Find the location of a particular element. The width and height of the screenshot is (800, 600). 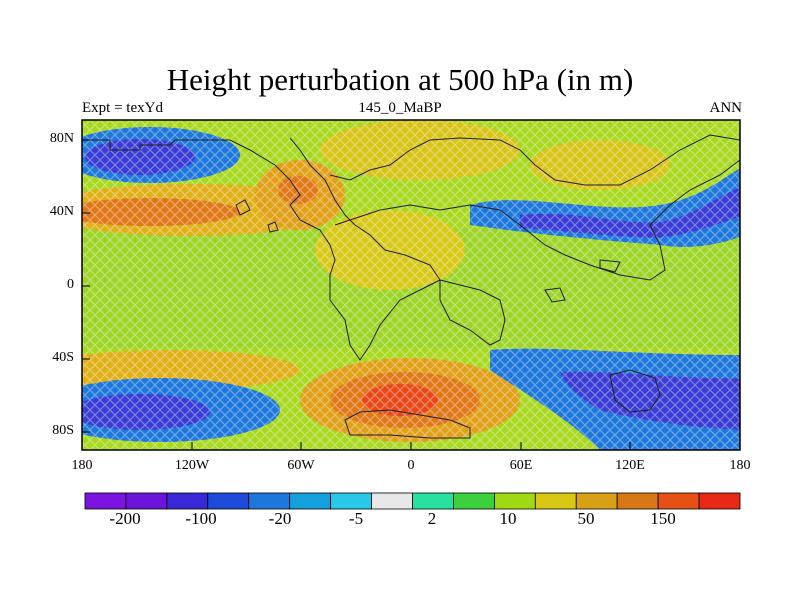

lat-label-40s: 40S is located at coordinates (63, 357).